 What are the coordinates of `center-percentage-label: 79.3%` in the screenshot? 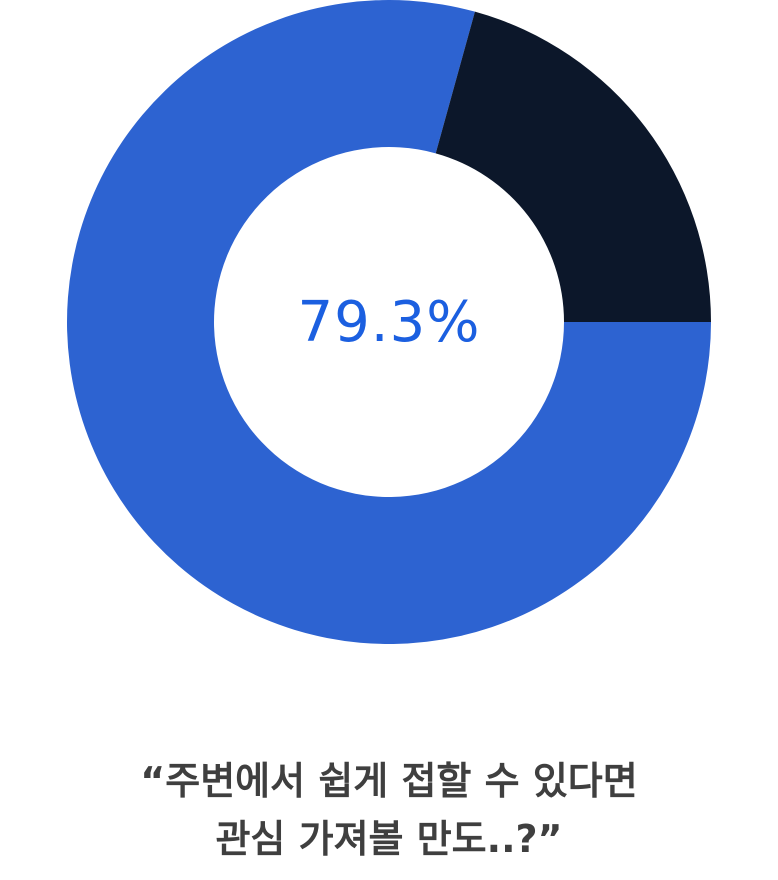 It's located at (389, 322).